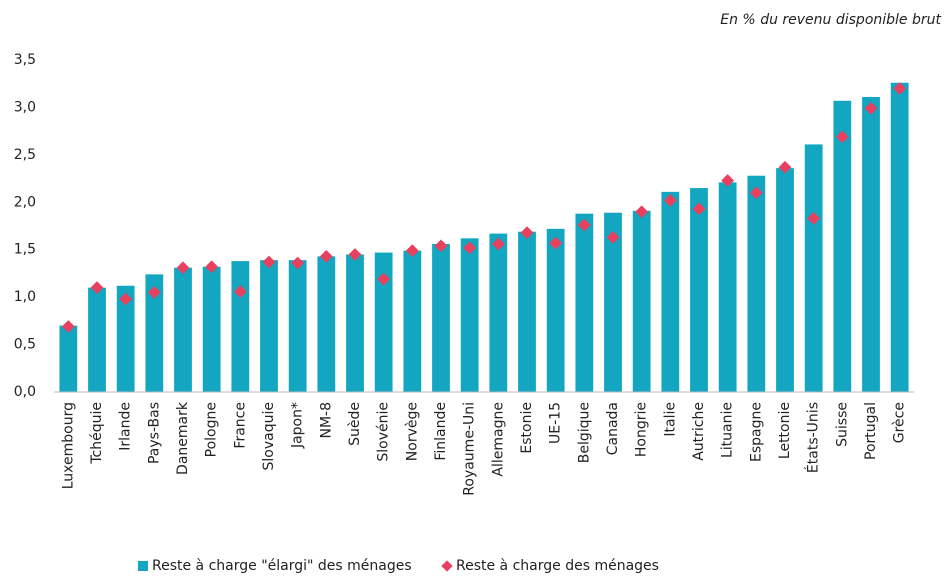 The height and width of the screenshot is (578, 951). I want to click on x-tick-label: Finlande, so click(441, 431).